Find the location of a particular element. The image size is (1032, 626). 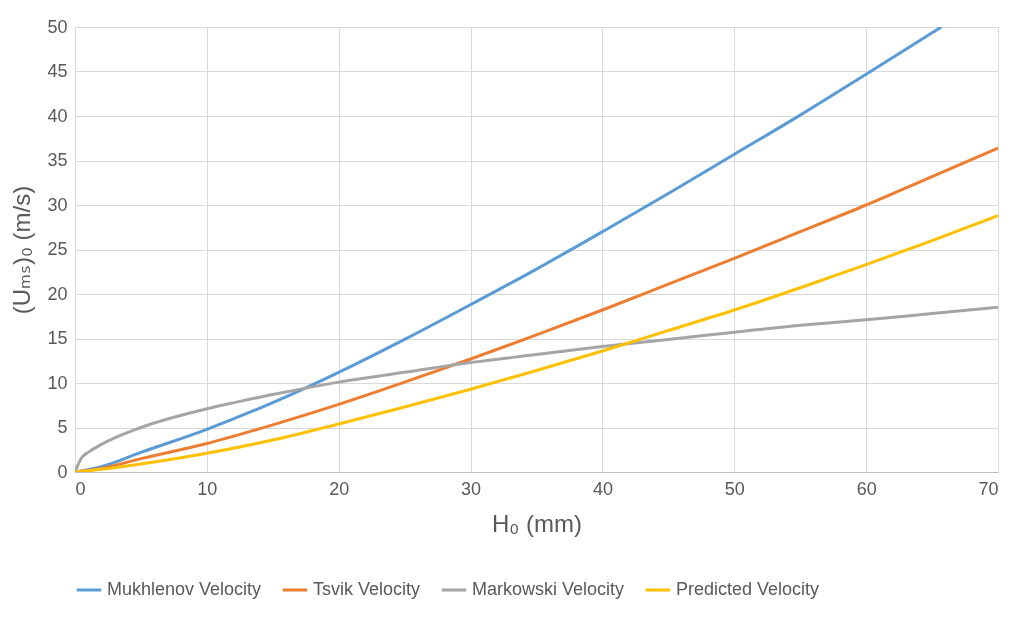

y-axis-title: (Uₘₛ)₀ (m/s) is located at coordinates (22, 250).